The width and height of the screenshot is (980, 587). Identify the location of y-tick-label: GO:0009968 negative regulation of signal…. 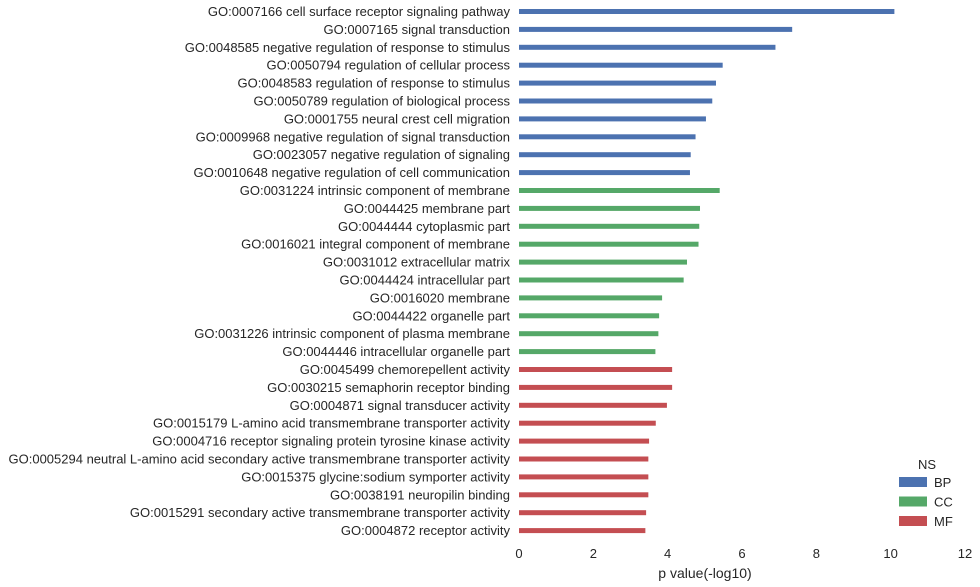
(353, 136).